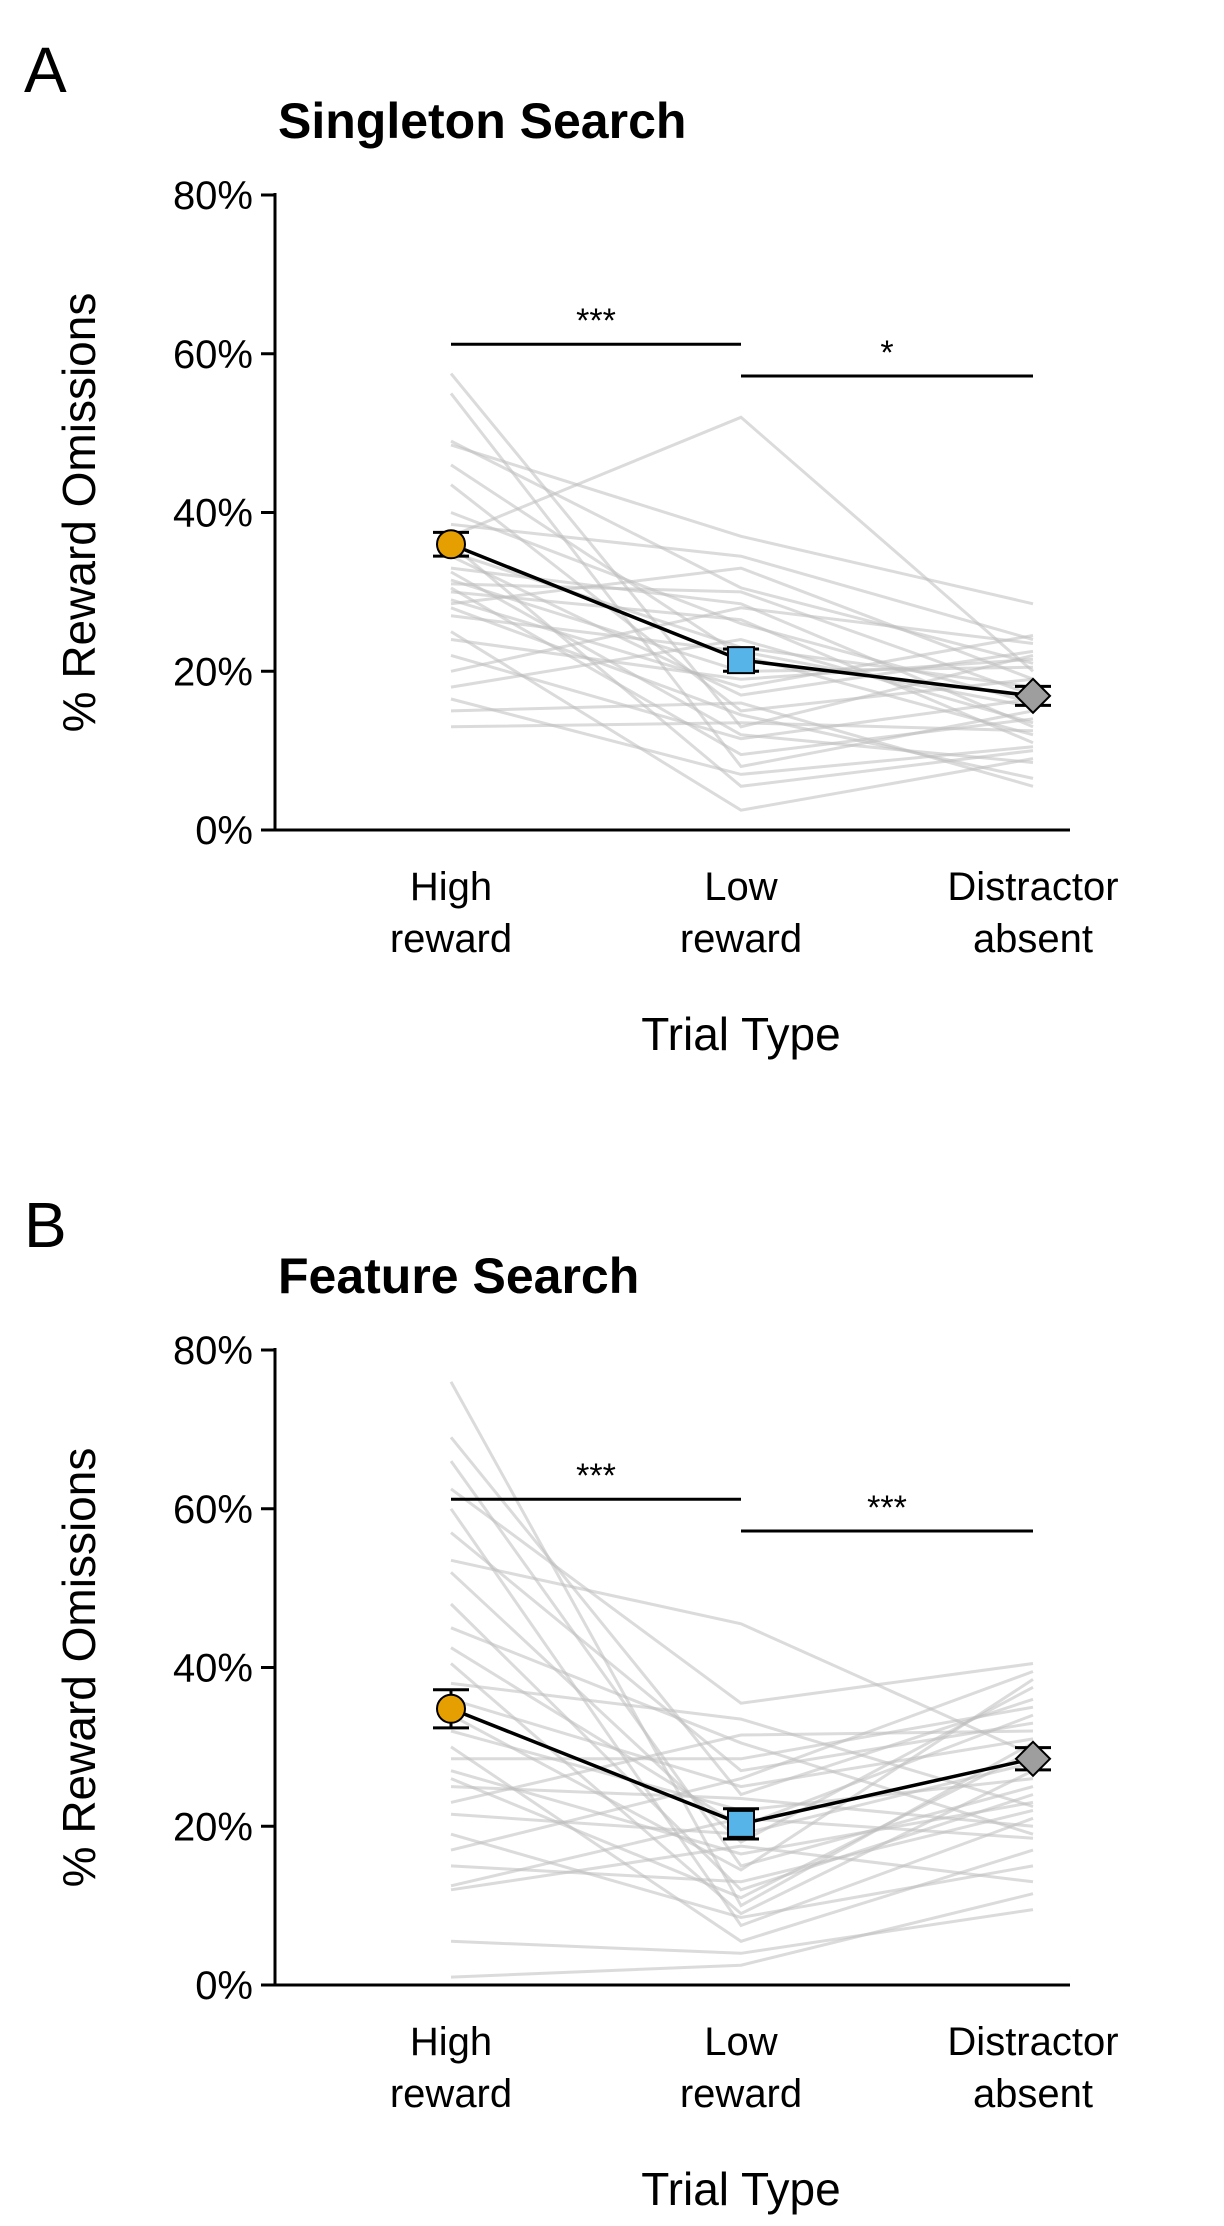 The height and width of the screenshot is (2226, 1224). Describe the element at coordinates (458, 1276) in the screenshot. I see `panel-title: Feature Search` at that location.